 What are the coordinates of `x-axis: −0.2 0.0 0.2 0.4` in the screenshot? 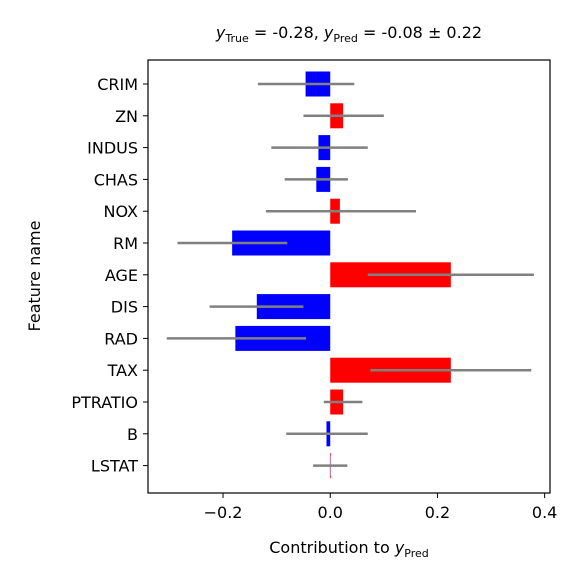 It's located at (380, 507).